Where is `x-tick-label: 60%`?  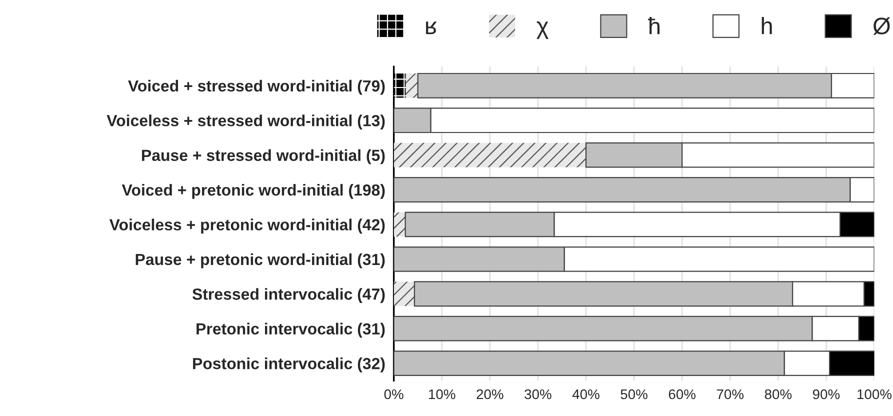 x-tick-label: 60% is located at coordinates (682, 394).